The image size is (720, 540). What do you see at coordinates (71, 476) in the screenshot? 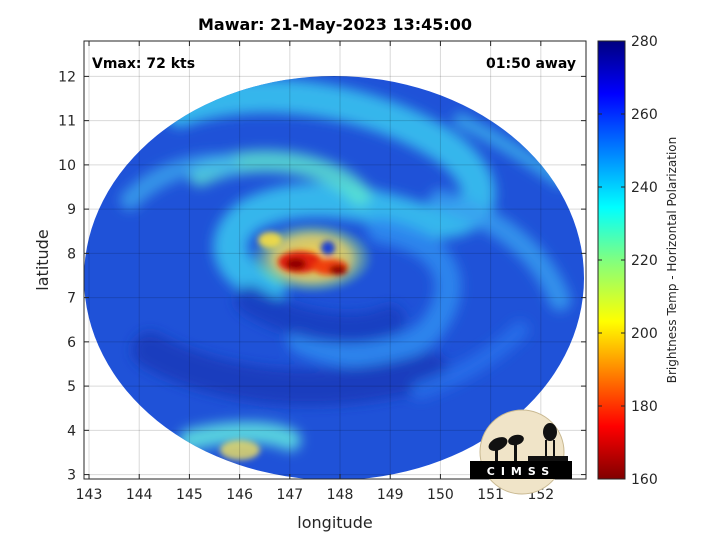
I see `y-tick-label: 3` at bounding box center [71, 476].